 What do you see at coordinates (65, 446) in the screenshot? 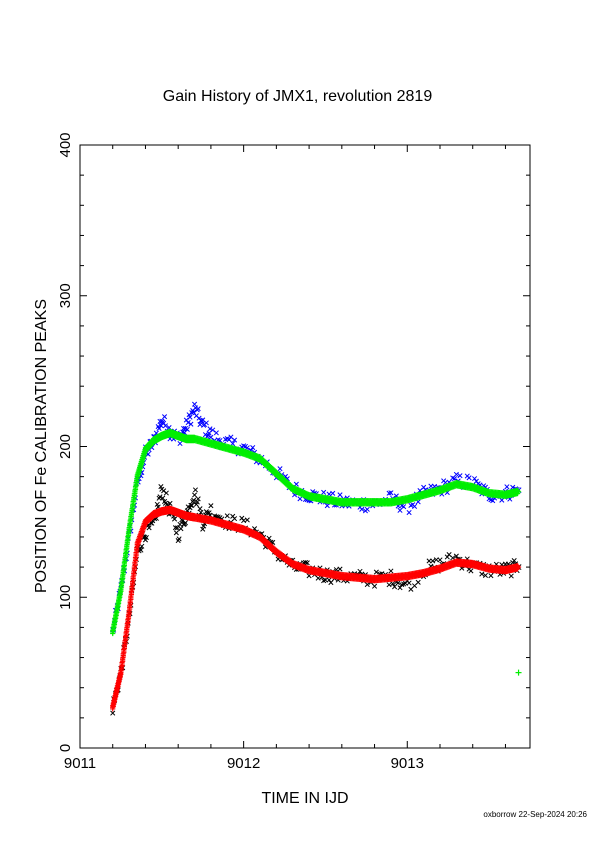
I see `y-tick-label: 200` at bounding box center [65, 446].